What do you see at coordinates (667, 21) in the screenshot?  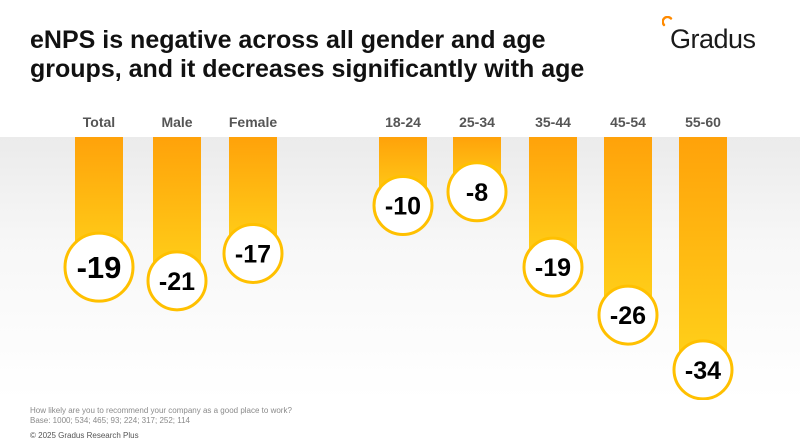 I see `logo-mark-icon` at bounding box center [667, 21].